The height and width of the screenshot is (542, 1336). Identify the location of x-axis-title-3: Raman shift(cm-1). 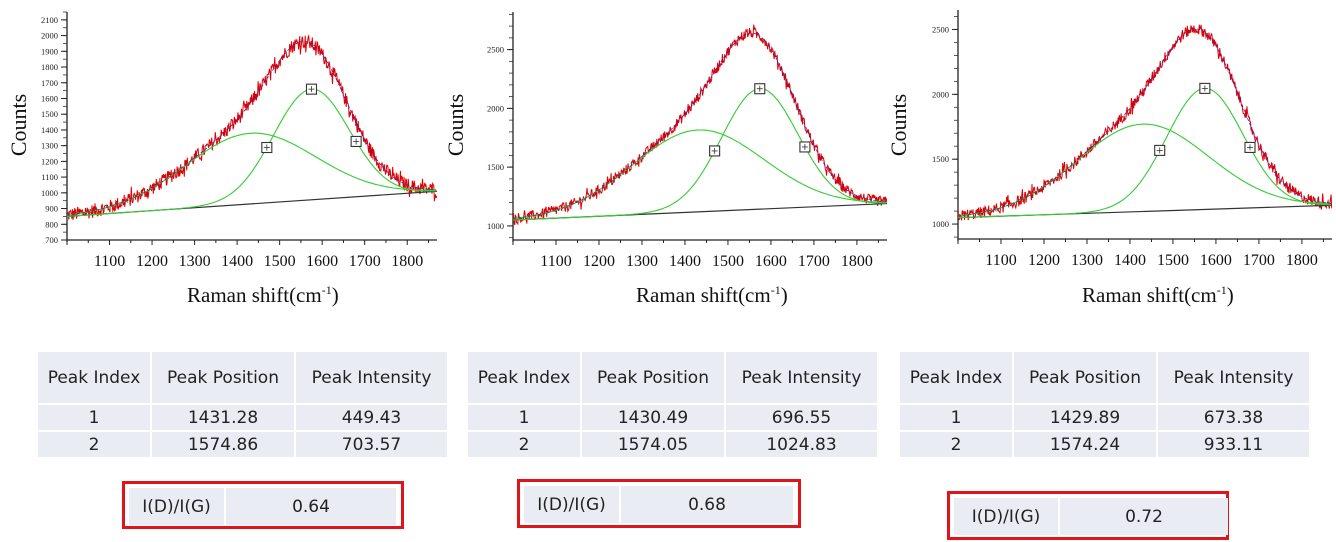
(1158, 295).